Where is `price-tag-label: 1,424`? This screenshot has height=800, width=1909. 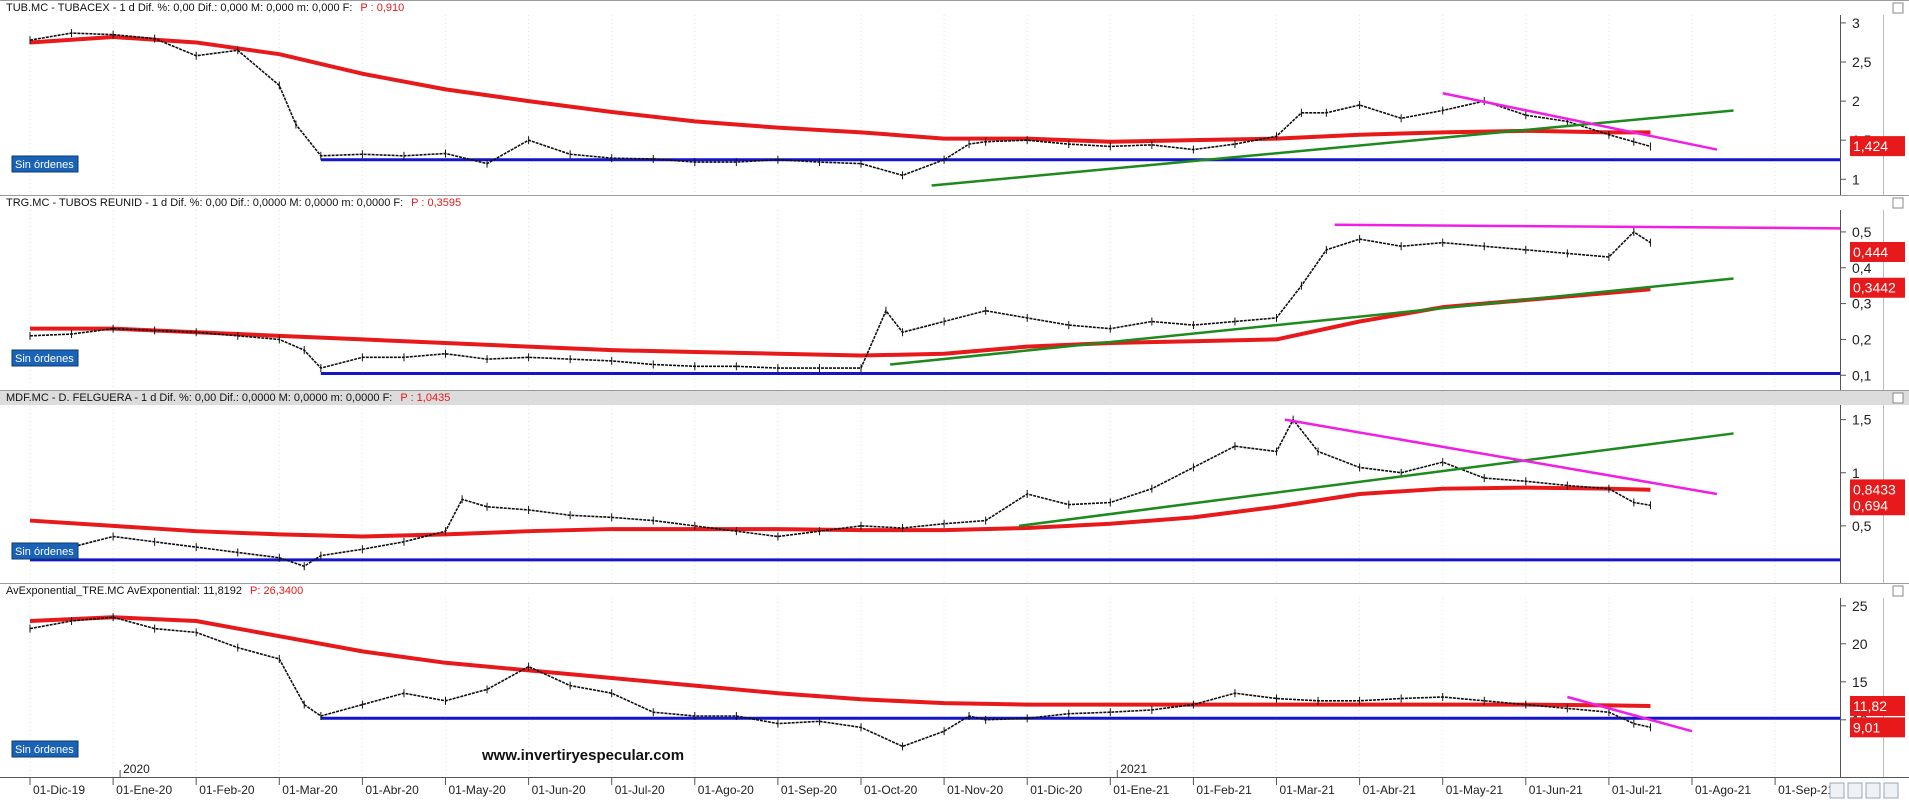 price-tag-label: 1,424 is located at coordinates (1870, 146).